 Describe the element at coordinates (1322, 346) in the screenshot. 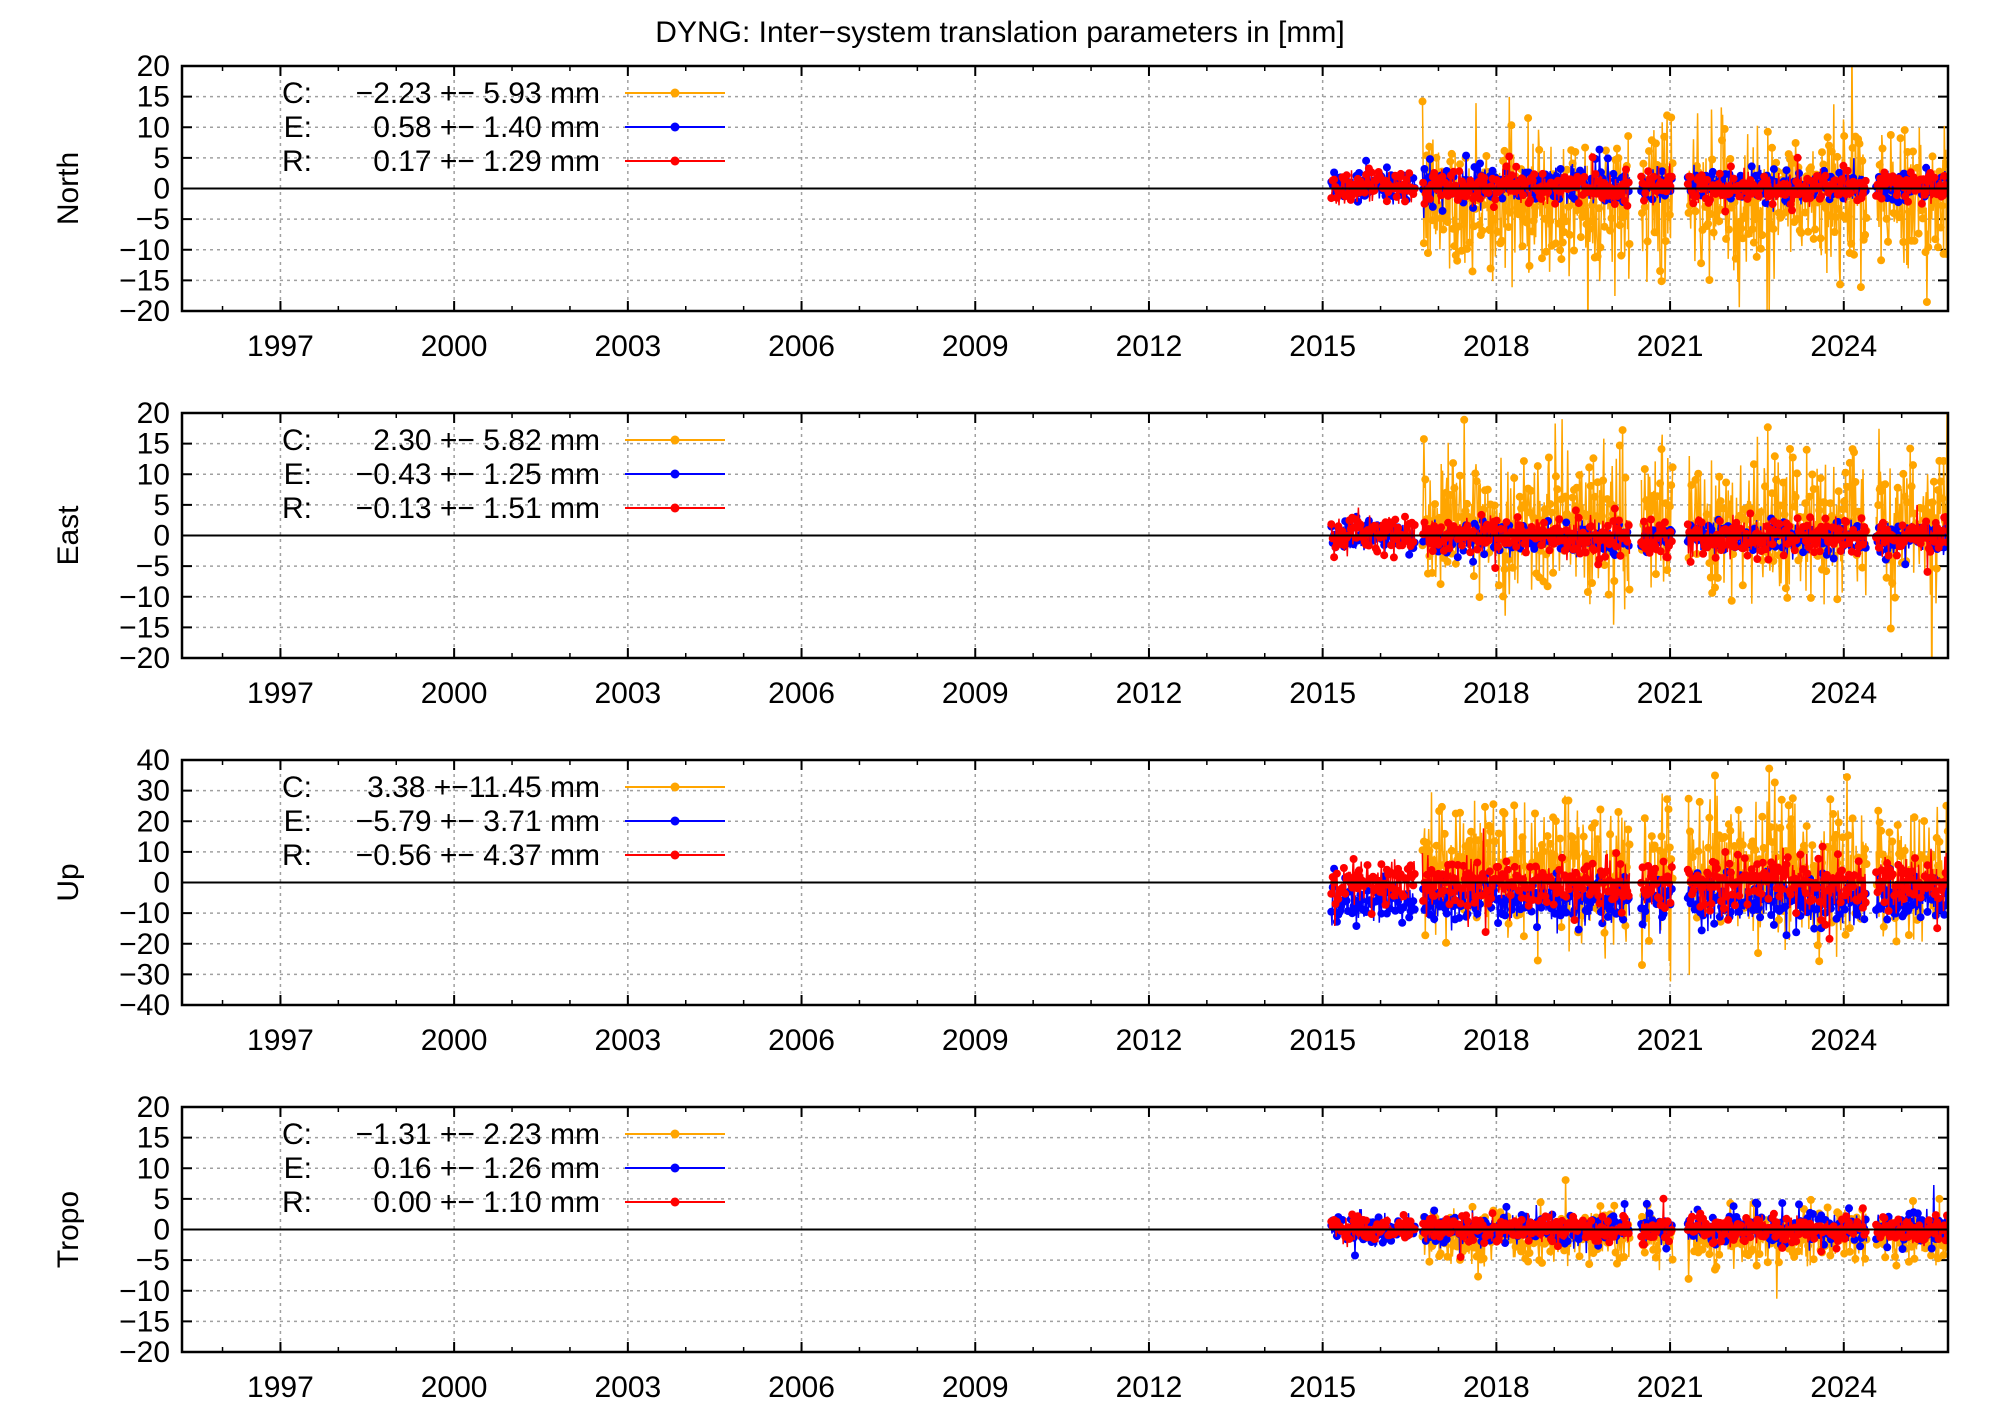

I see `x-tick-label: 2015` at that location.